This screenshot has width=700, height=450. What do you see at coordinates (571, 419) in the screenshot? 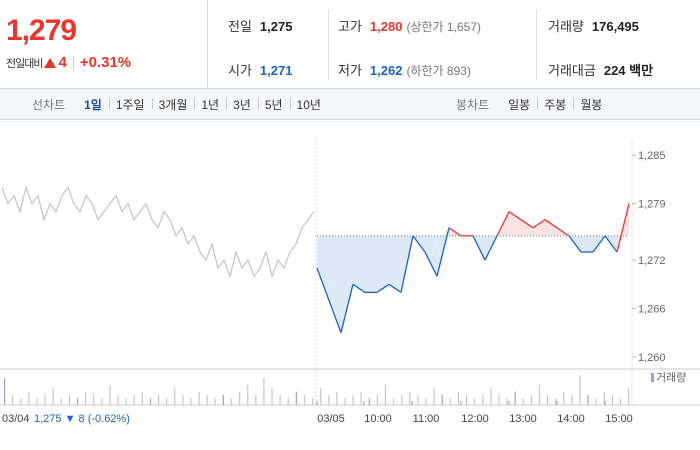
I see `time-axis-label: 14:00` at bounding box center [571, 419].